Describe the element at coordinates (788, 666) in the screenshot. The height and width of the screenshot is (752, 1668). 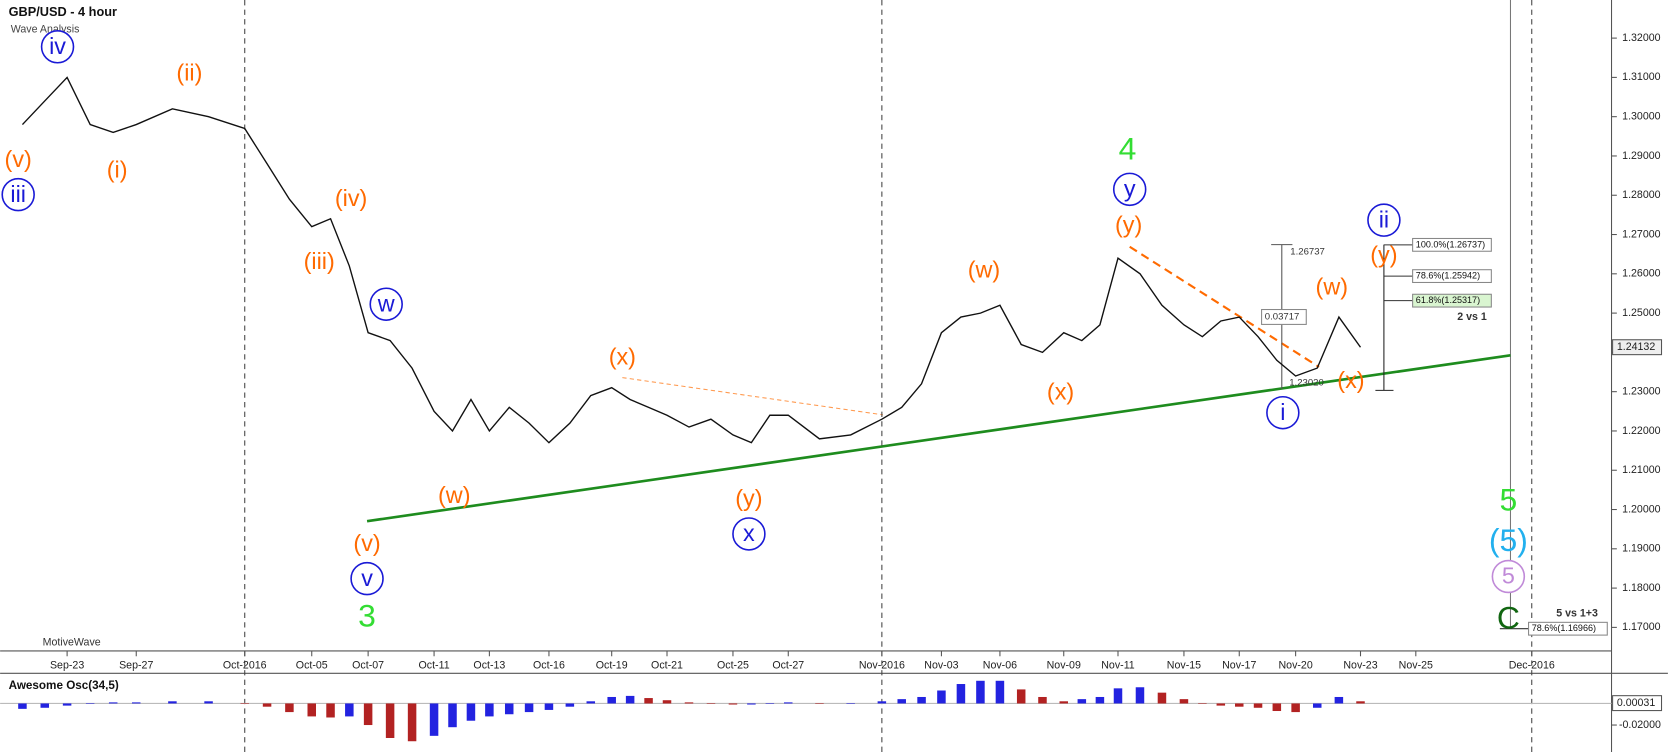
I see `x-tick-label: Oct-27` at that location.